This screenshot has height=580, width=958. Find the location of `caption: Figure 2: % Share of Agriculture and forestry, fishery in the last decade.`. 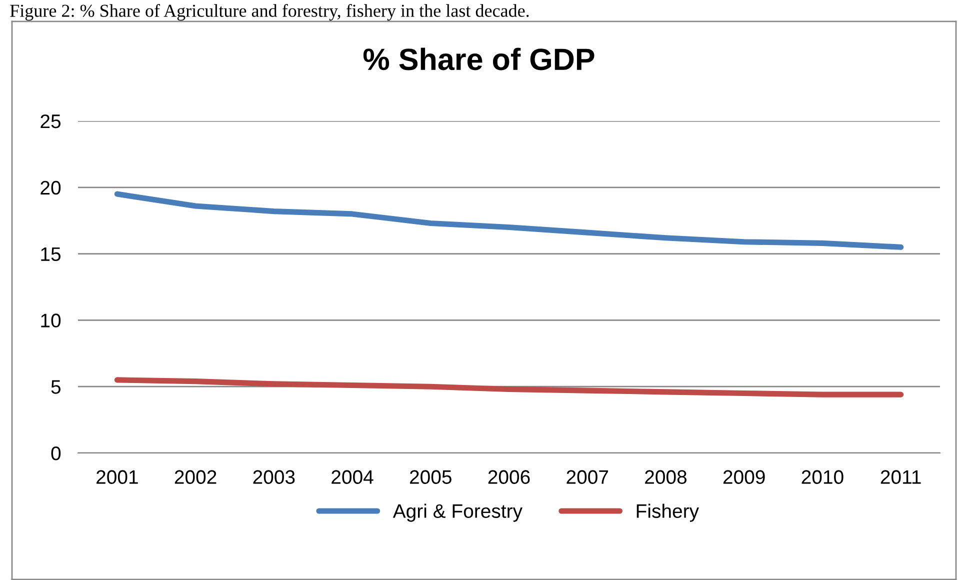

caption: Figure 2: % Share of Agriculture and forestry, fishery in the last decade. is located at coordinates (269, 12).